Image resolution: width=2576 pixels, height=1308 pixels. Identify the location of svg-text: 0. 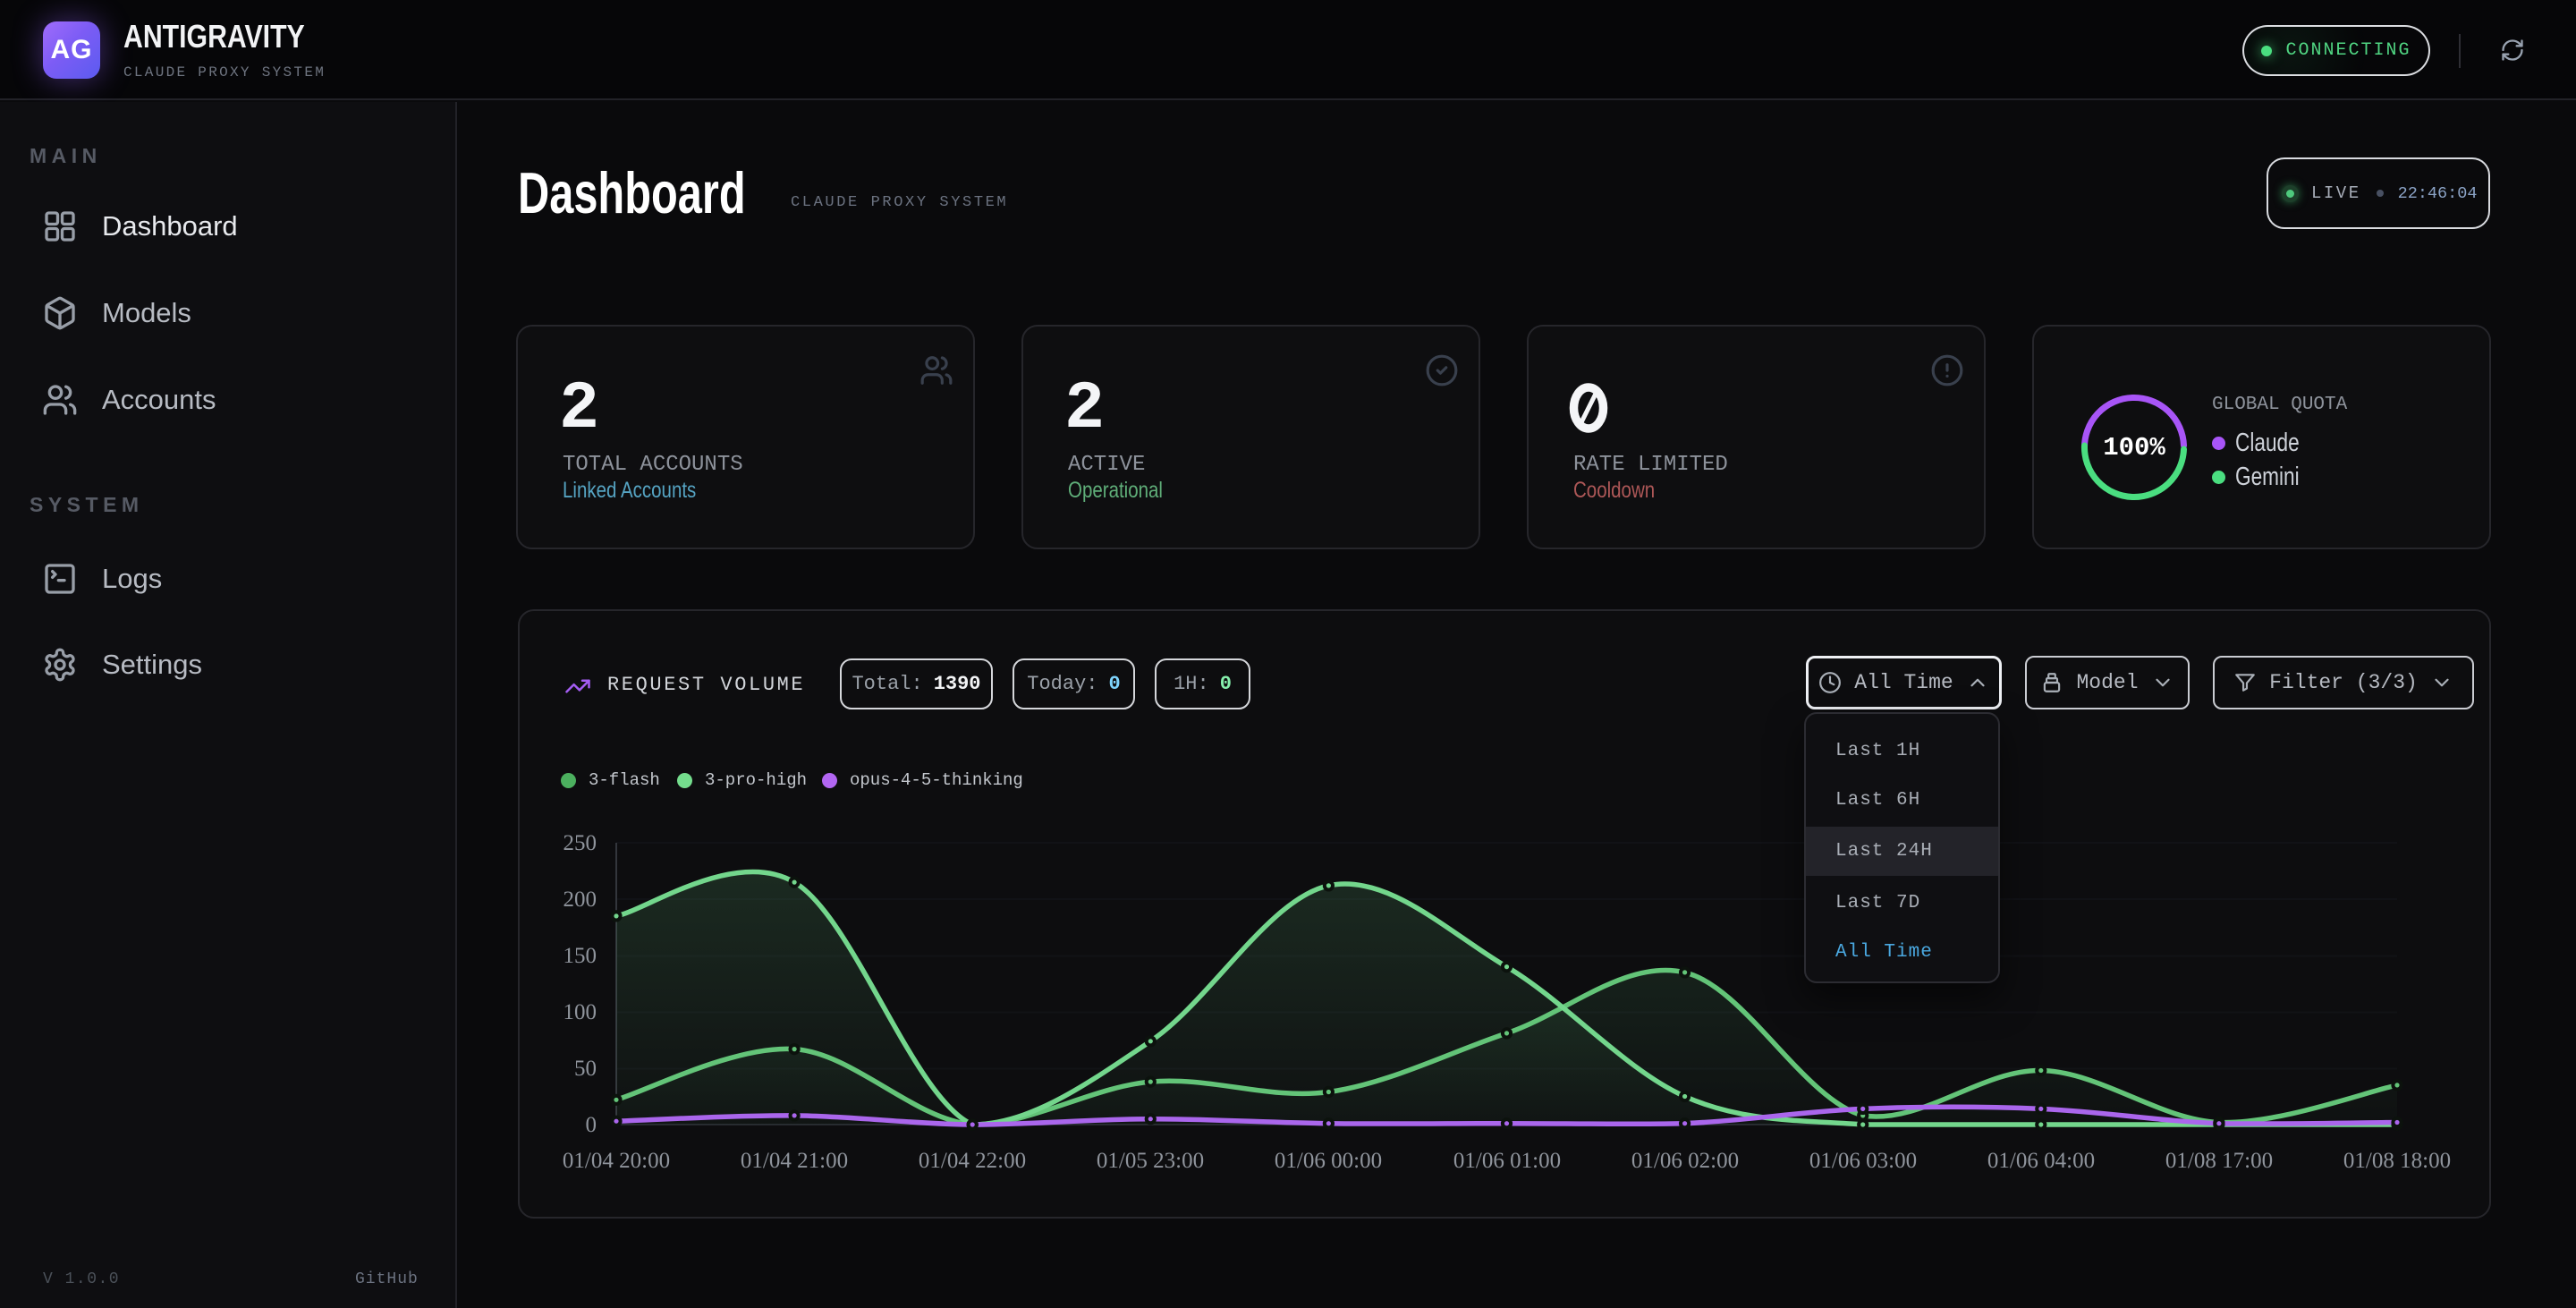
(591, 1125).